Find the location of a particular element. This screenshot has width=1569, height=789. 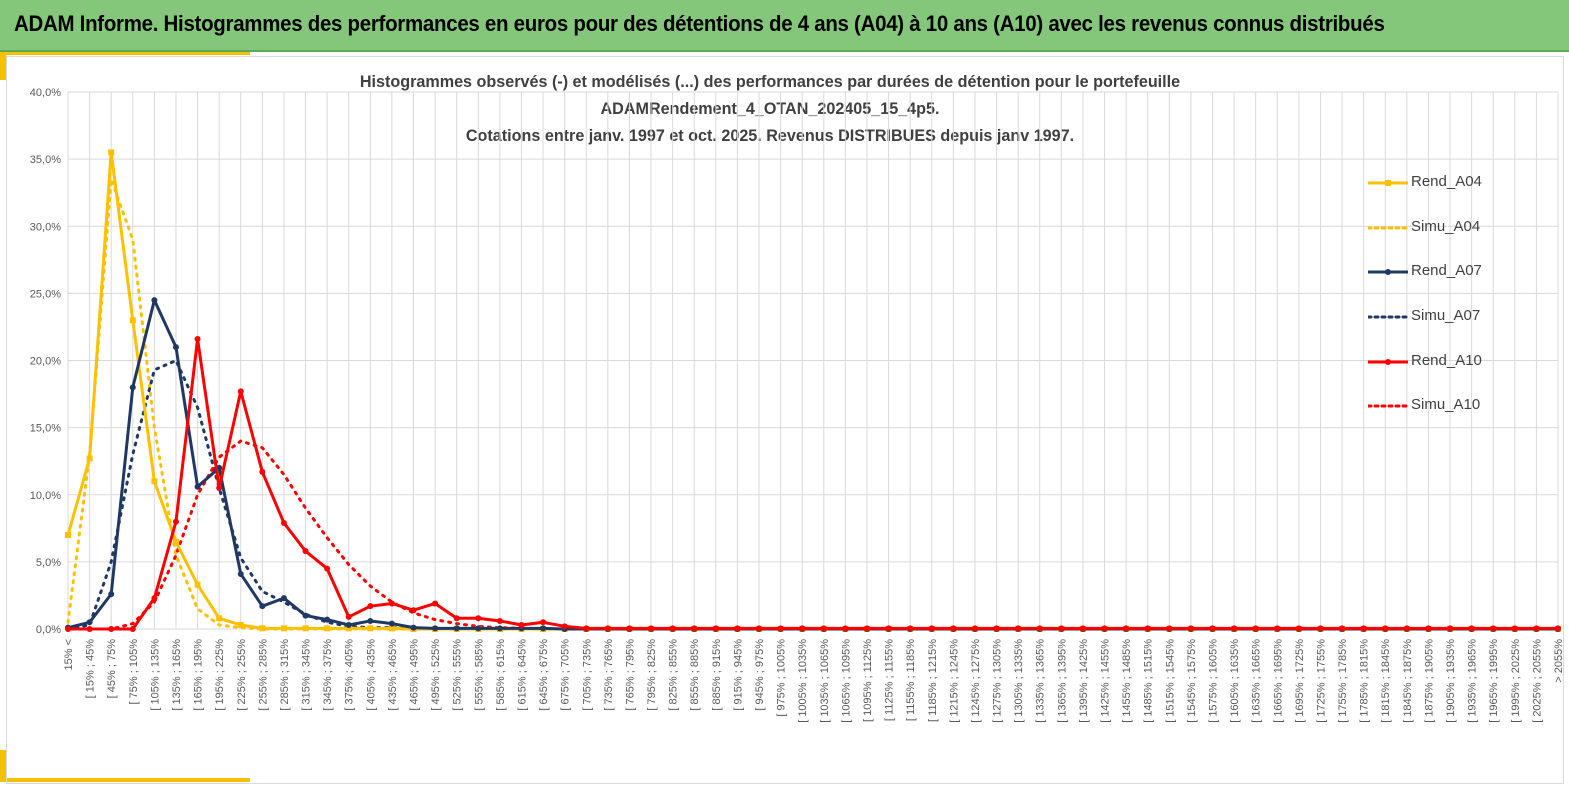

legend-swatch-simu-a10 is located at coordinates (1388, 406).